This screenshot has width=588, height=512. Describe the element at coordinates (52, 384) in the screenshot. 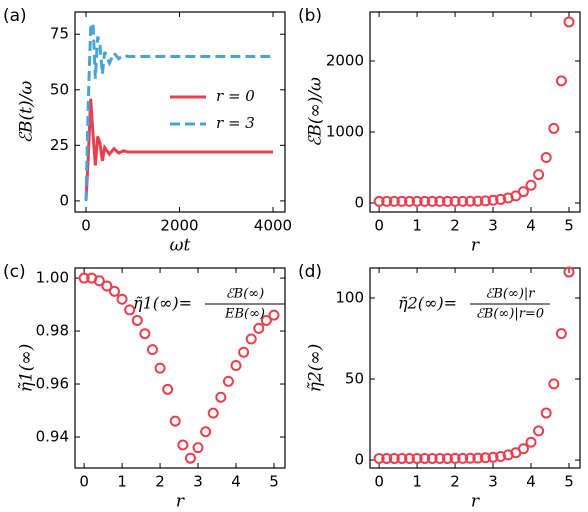

I see `y-tick-label: 0.96` at that location.